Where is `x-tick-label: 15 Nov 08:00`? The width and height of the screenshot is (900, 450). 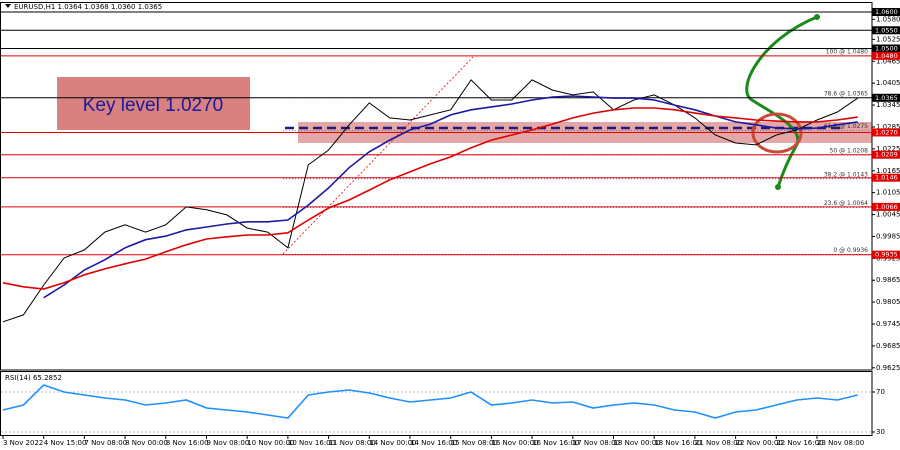
x-tick-label: 15 Nov 08:00 is located at coordinates (474, 443).